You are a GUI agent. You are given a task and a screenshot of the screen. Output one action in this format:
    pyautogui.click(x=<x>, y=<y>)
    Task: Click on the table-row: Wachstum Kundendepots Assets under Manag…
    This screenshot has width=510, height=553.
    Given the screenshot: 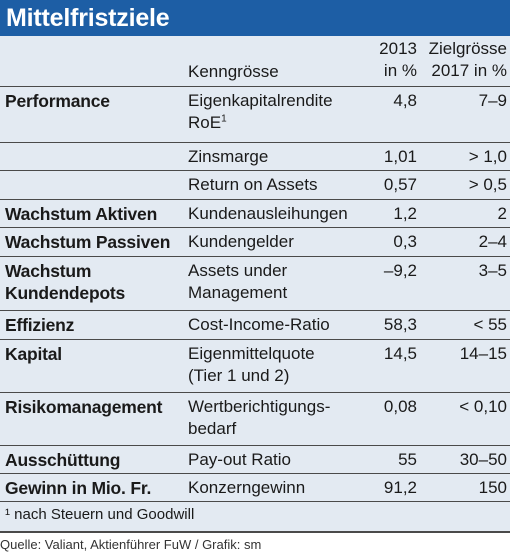 What is the action you would take?
    pyautogui.click(x=255, y=283)
    